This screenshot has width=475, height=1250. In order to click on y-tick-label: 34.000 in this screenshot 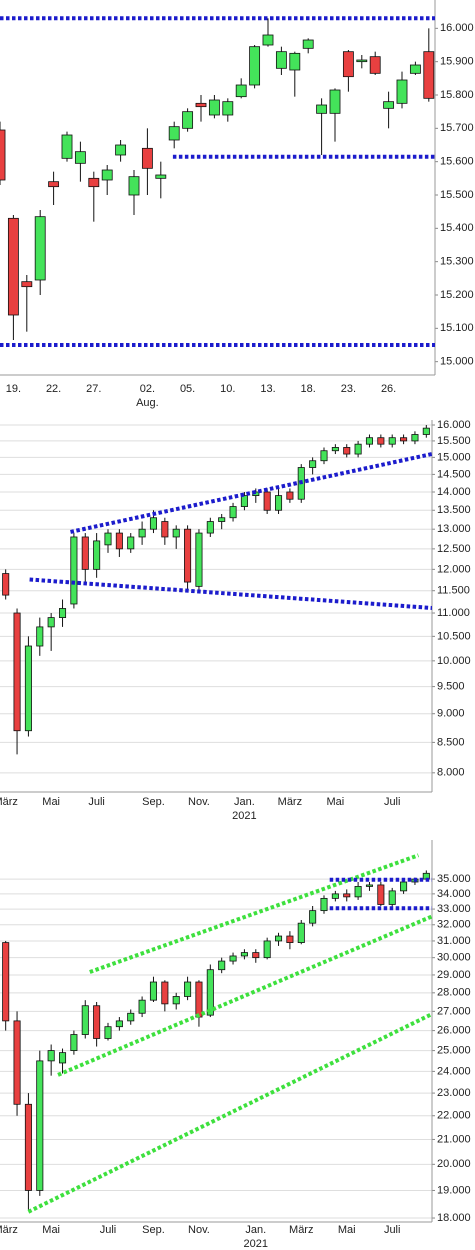, I will do `click(454, 894)`.